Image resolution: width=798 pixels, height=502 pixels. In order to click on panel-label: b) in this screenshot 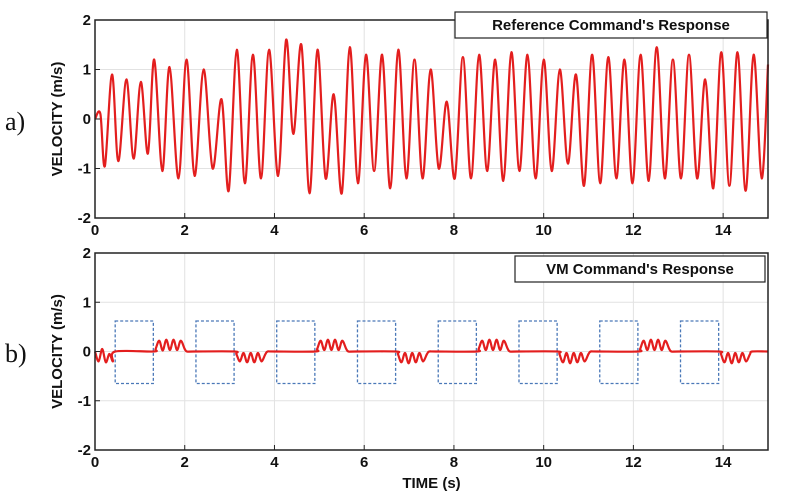, I will do `click(16, 353)`.